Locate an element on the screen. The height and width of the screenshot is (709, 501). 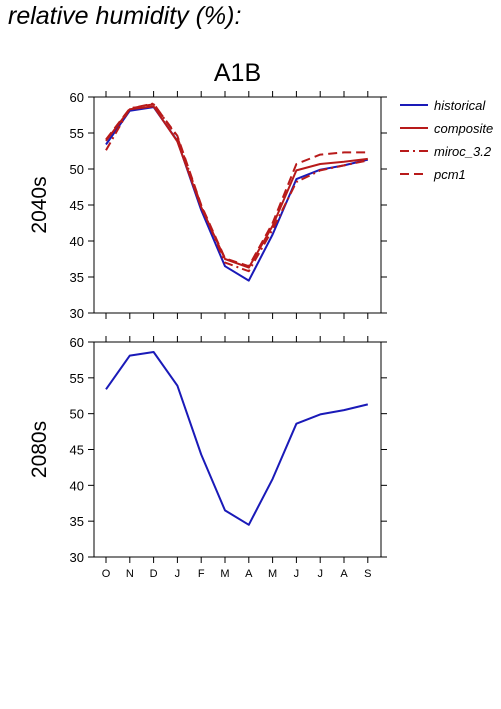
x-tick-label: D is located at coordinates (154, 574).